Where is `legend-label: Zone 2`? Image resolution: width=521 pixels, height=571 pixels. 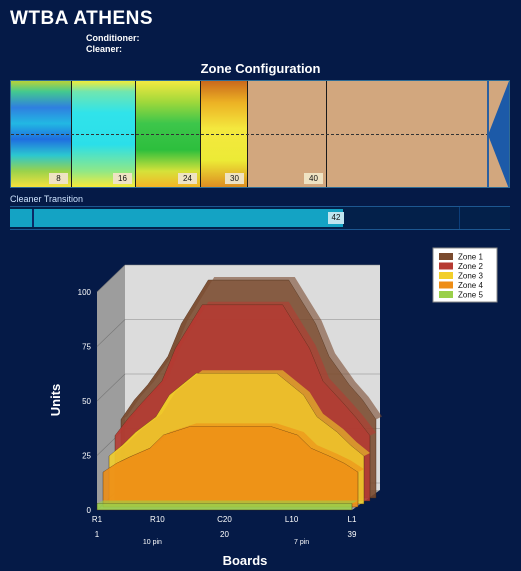 legend-label: Zone 2 is located at coordinates (470, 266).